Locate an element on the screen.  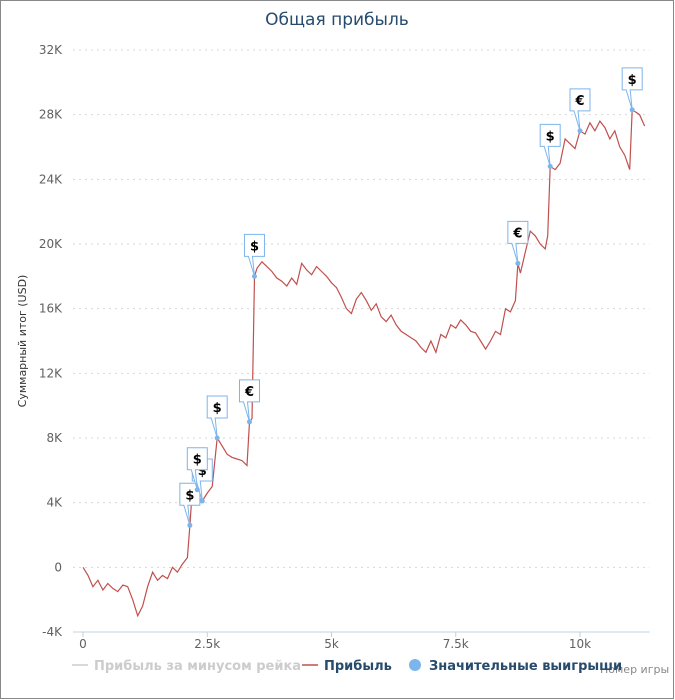
y-tick-label: 0 is located at coordinates (58, 567).